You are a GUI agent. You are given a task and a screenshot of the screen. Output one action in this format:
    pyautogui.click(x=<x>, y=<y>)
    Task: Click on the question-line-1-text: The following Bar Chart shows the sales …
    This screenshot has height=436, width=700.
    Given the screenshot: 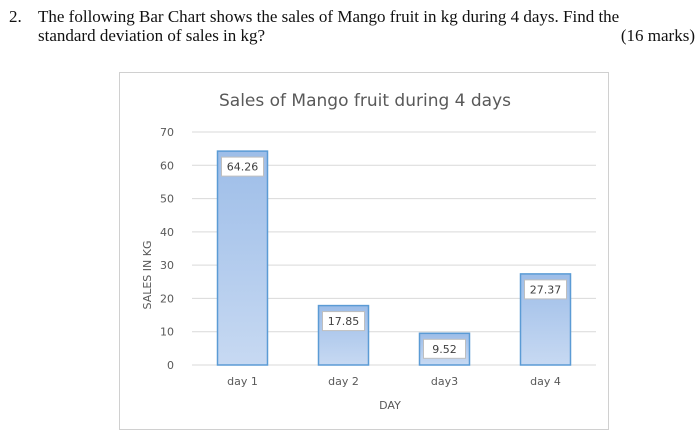 What is the action you would take?
    pyautogui.click(x=329, y=16)
    